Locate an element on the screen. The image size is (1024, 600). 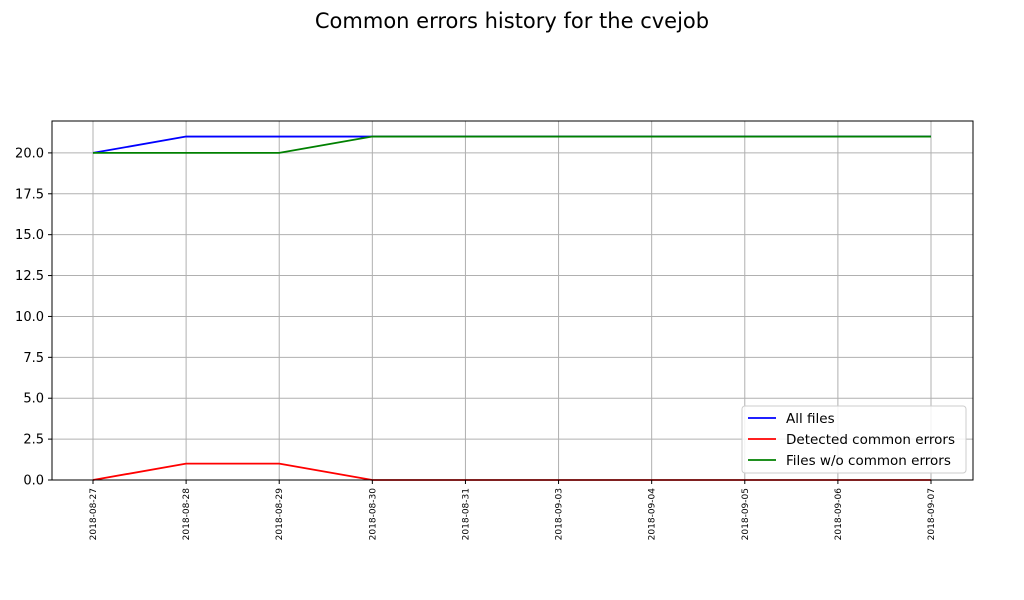
x-tick-label: 2018-08-28 is located at coordinates (187, 514).